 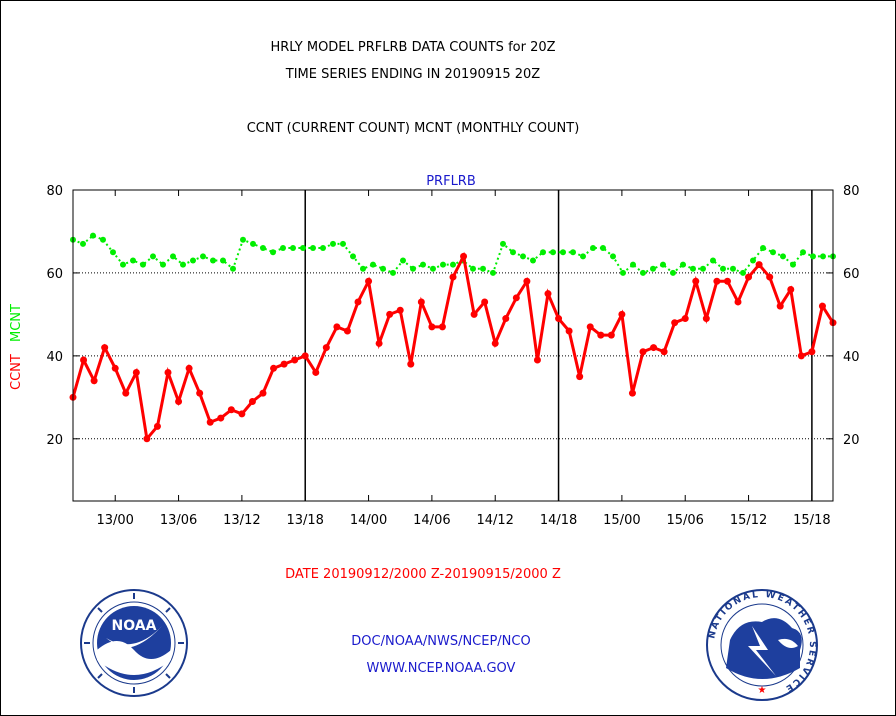 What do you see at coordinates (621, 520) in the screenshot?
I see `x-tick-label: 15/00` at bounding box center [621, 520].